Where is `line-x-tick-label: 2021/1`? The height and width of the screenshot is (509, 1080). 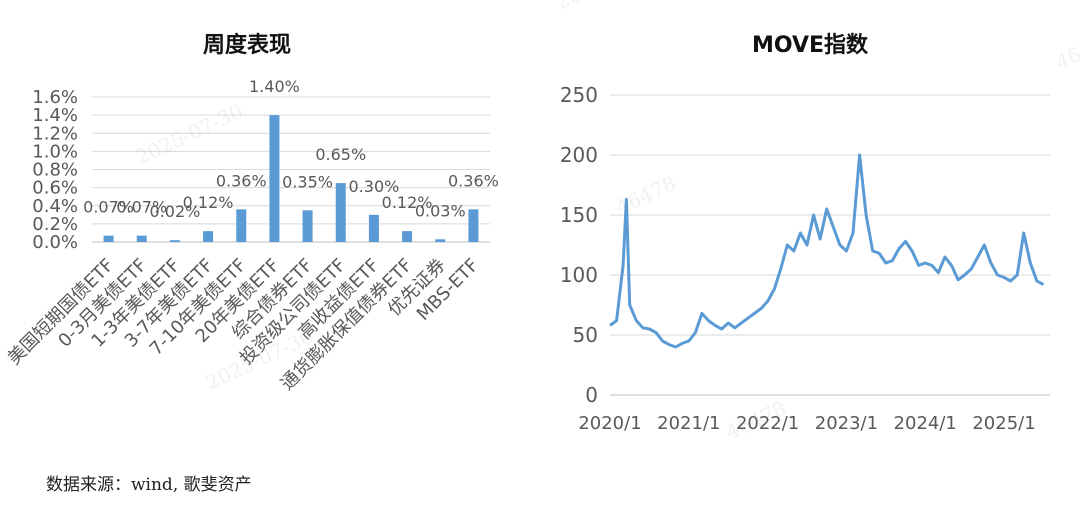 line-x-tick-label: 2021/1 is located at coordinates (688, 423).